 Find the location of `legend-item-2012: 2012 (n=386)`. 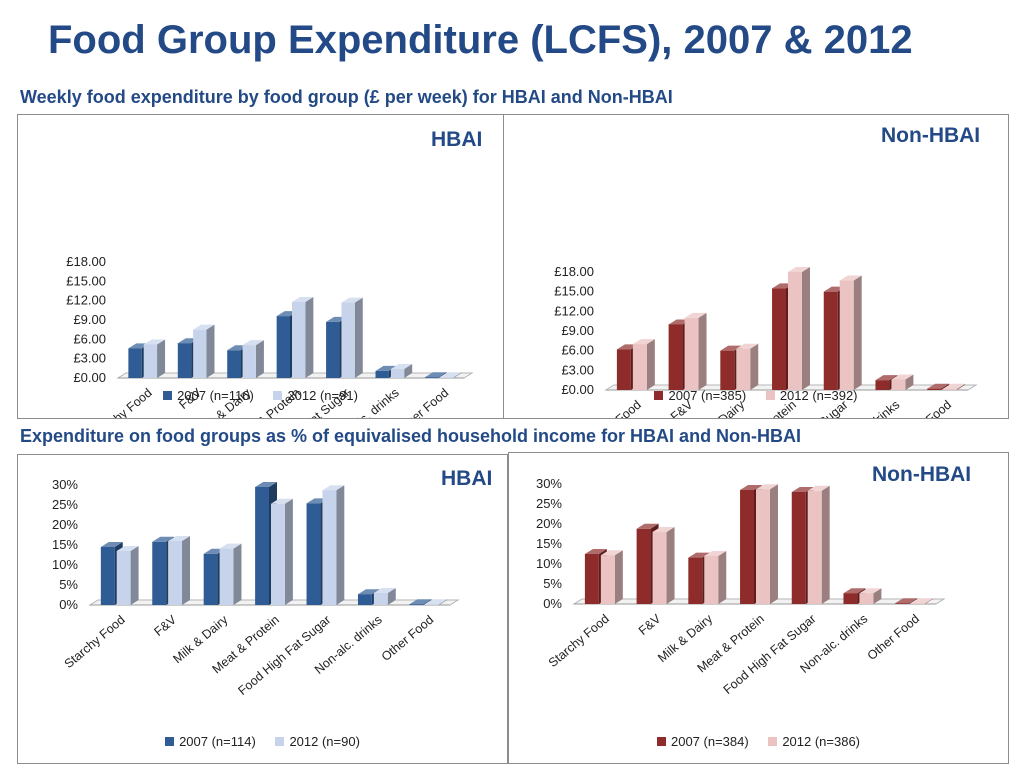

legend-item-2012: 2012 (n=386) is located at coordinates (814, 741).